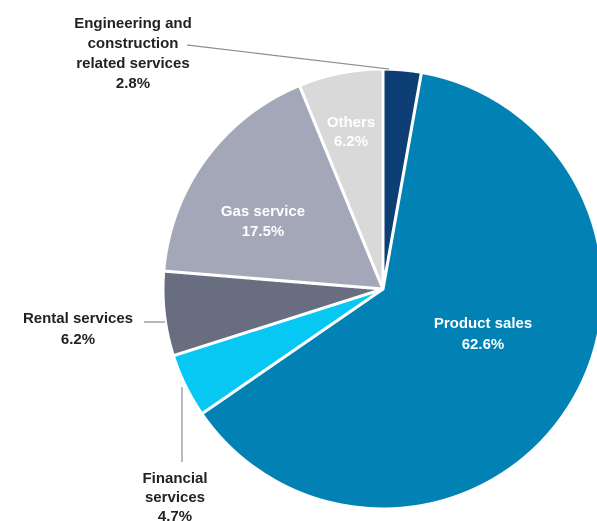  Describe the element at coordinates (174, 478) in the screenshot. I see `slice-label-text: Financial` at that location.